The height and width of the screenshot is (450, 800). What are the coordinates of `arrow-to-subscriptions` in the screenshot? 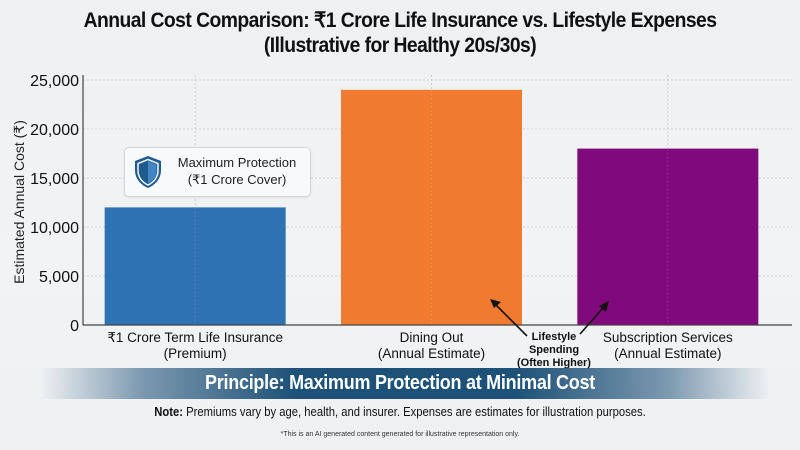 It's located at (592, 320).